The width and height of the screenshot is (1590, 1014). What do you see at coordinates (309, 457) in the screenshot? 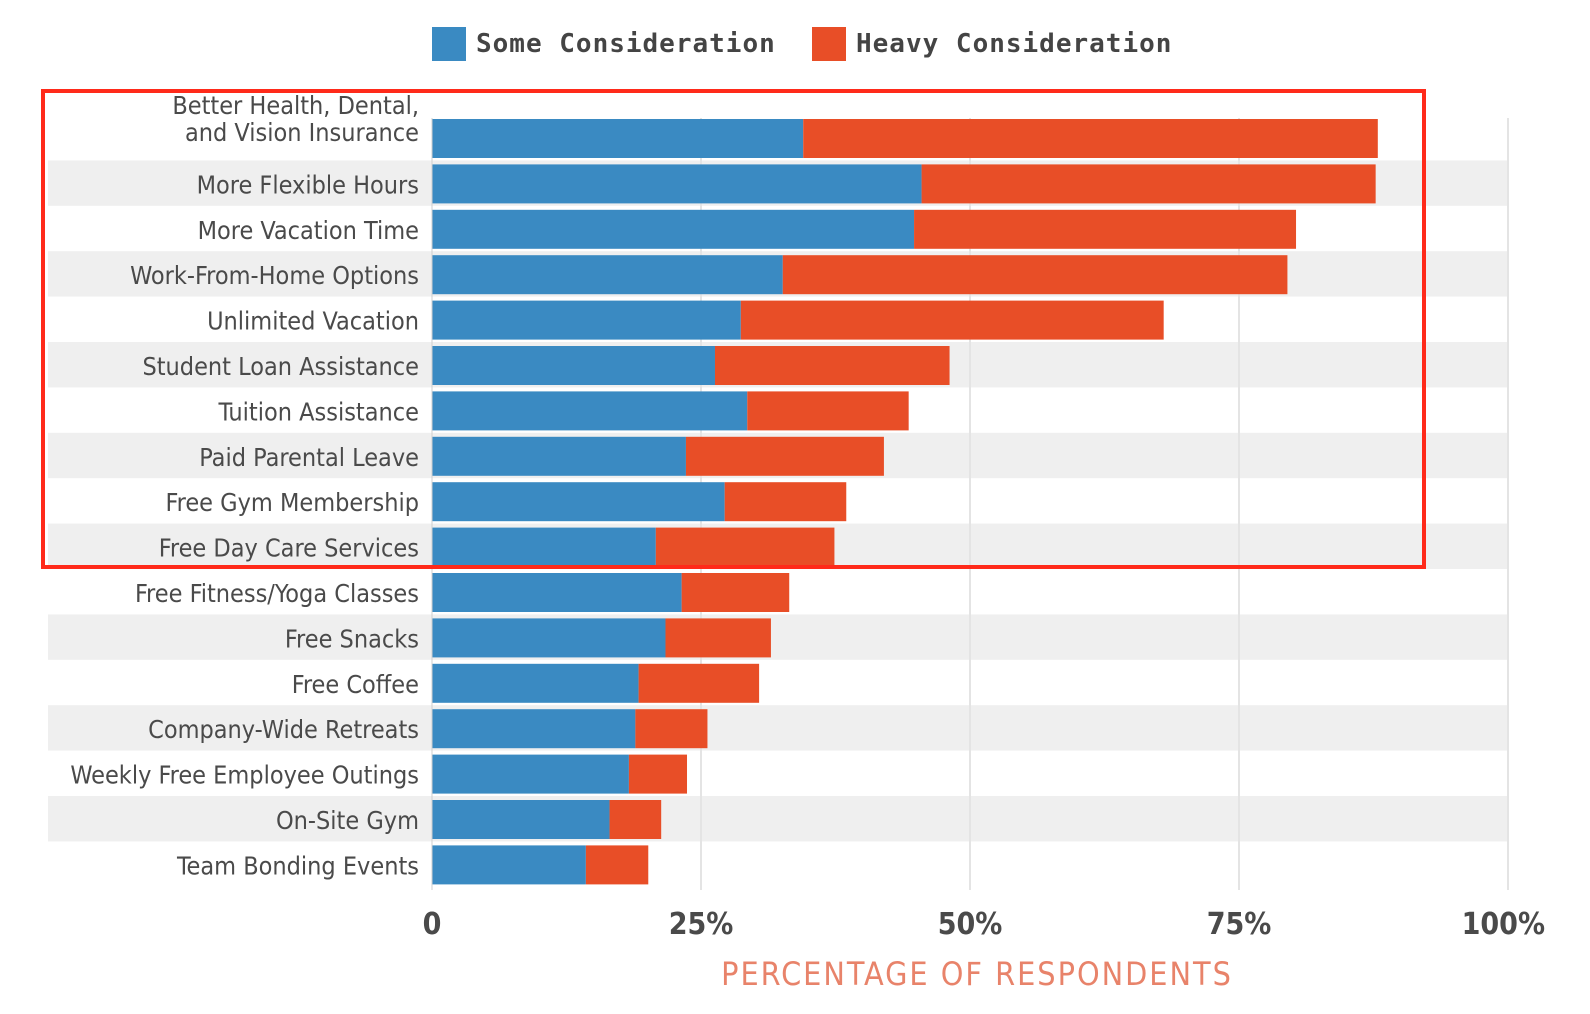
I see `category-label: Paid Parental Leave` at bounding box center [309, 457].